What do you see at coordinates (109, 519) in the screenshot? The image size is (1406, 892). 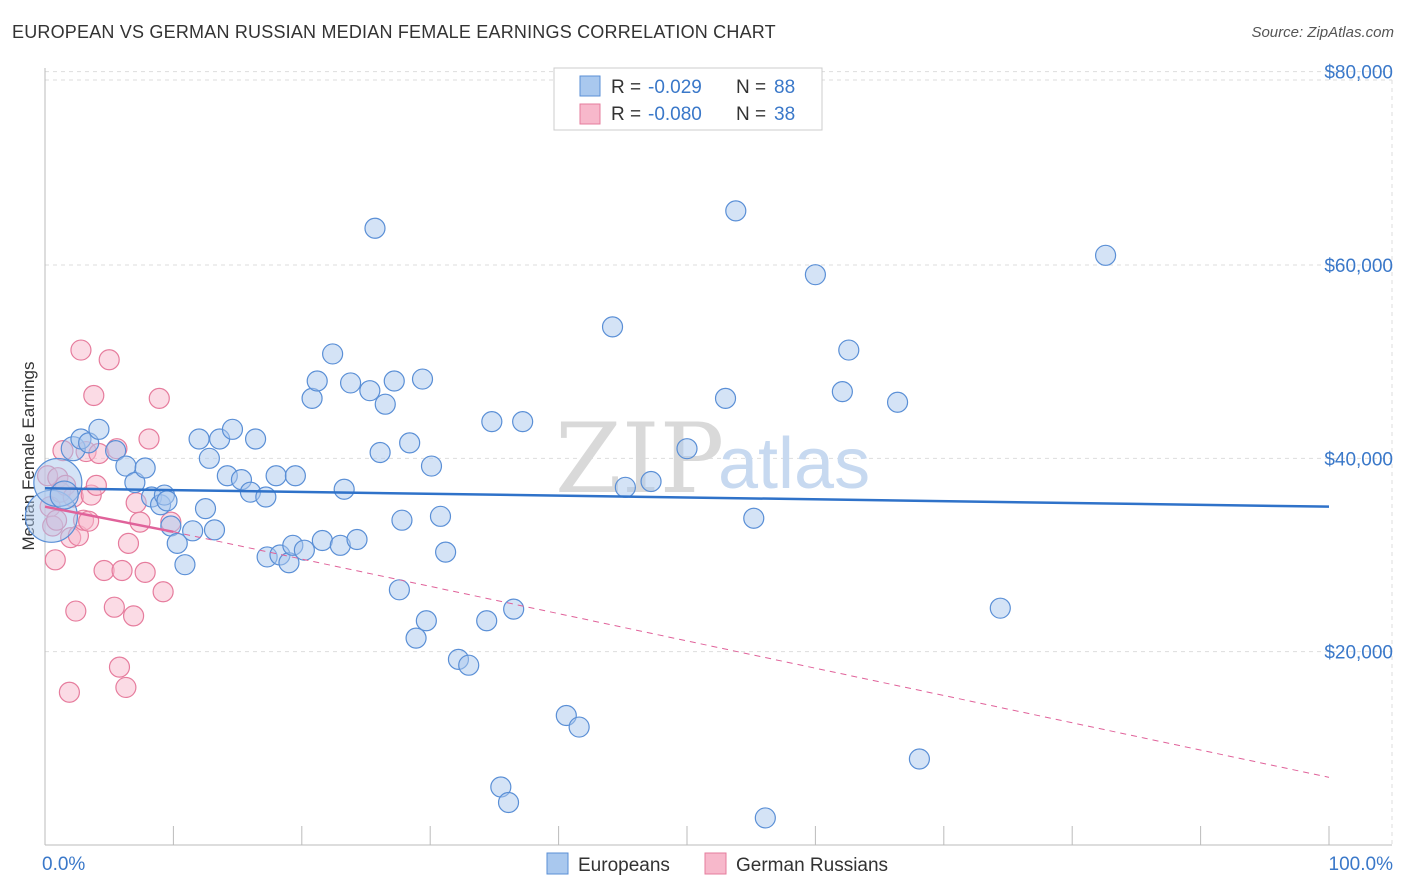 I see `german-russians-trend-line` at bounding box center [109, 519].